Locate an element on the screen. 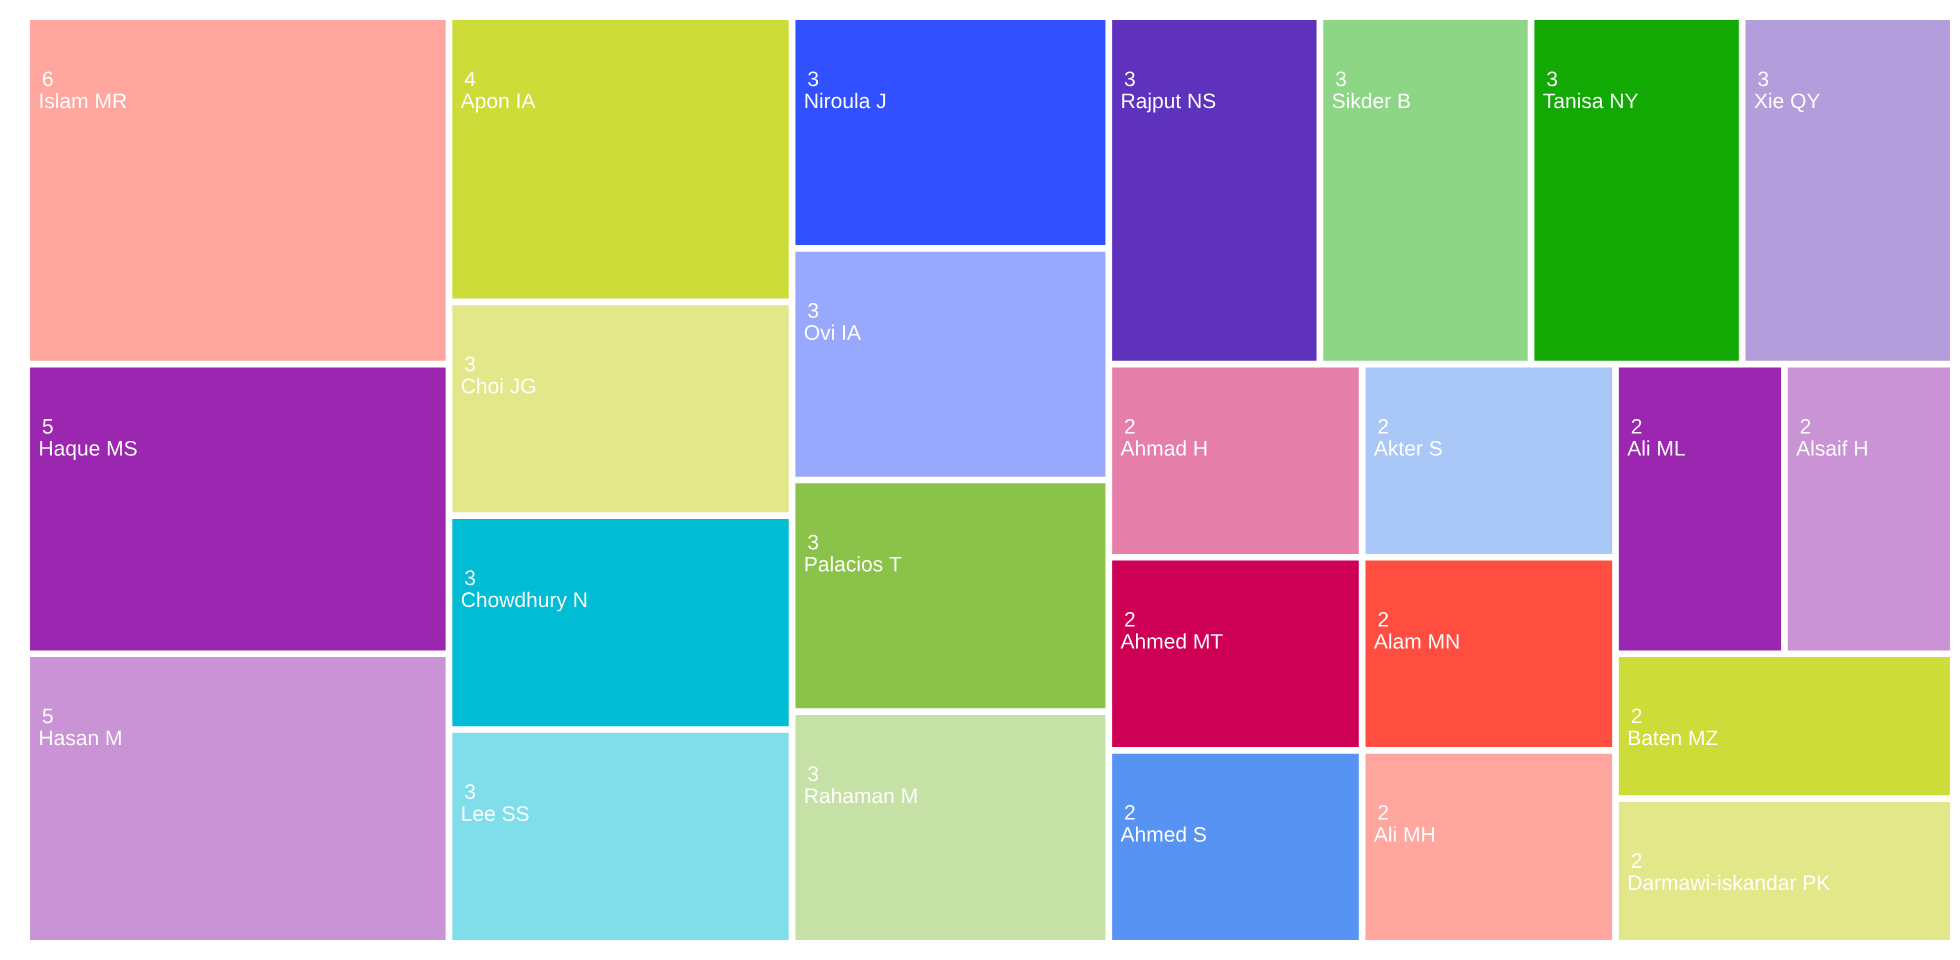 The image size is (1960, 960). data-label: 6 is located at coordinates (48, 79).